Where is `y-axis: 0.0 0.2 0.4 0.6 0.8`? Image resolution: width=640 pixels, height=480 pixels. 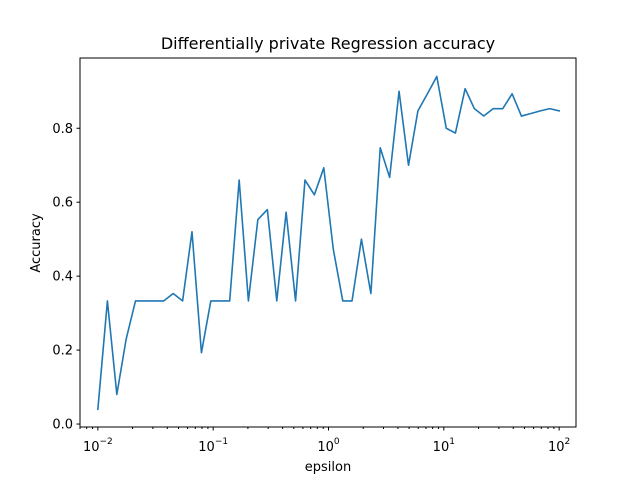
y-axis: 0.0 0.2 0.4 0.6 0.8 is located at coordinates (66, 277).